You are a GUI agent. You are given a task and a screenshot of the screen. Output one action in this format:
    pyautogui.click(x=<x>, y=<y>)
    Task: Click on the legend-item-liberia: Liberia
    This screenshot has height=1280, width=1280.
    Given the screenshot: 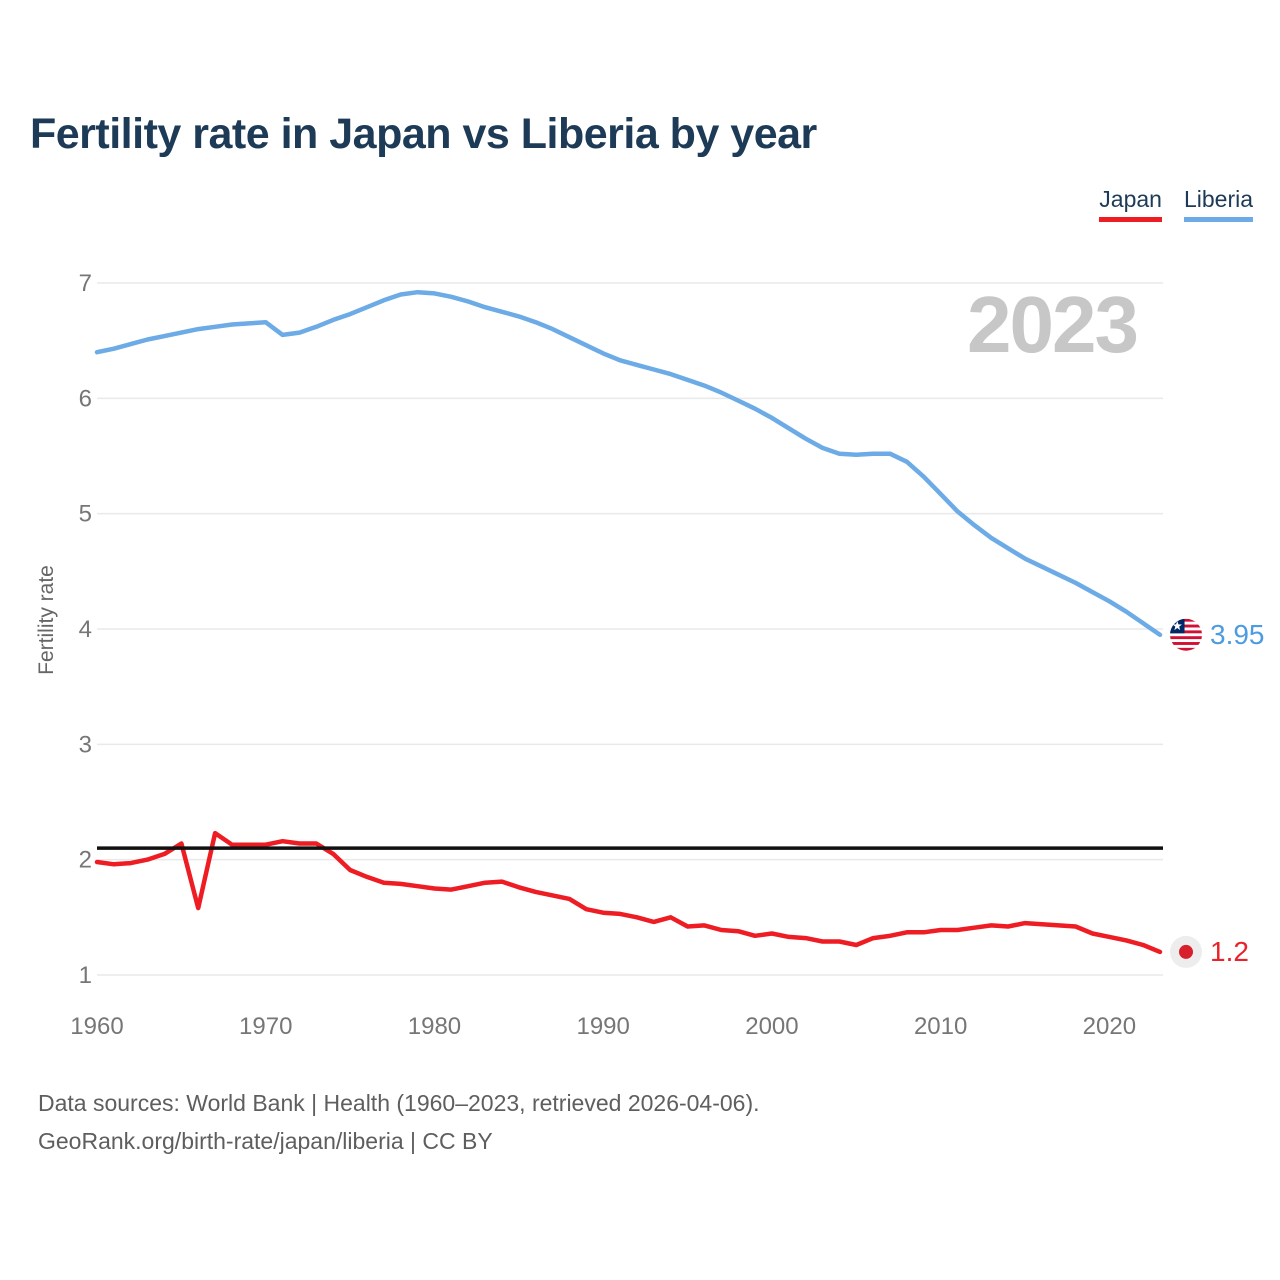 What is the action you would take?
    pyautogui.click(x=1218, y=204)
    